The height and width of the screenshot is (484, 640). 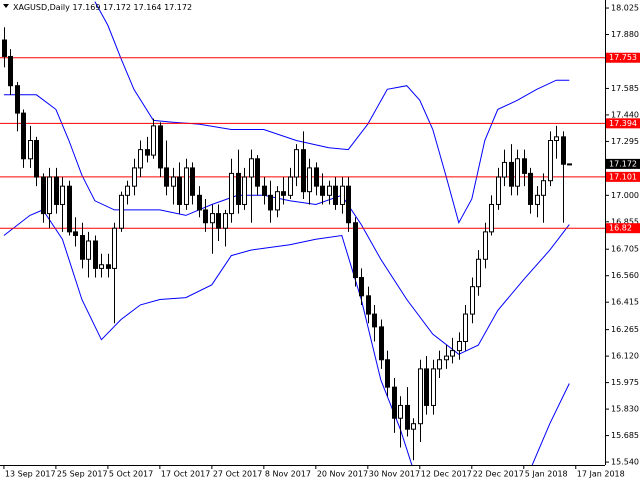 What do you see at coordinates (546, 474) in the screenshot?
I see `x-tick-label: 5 Jan 2018` at bounding box center [546, 474].